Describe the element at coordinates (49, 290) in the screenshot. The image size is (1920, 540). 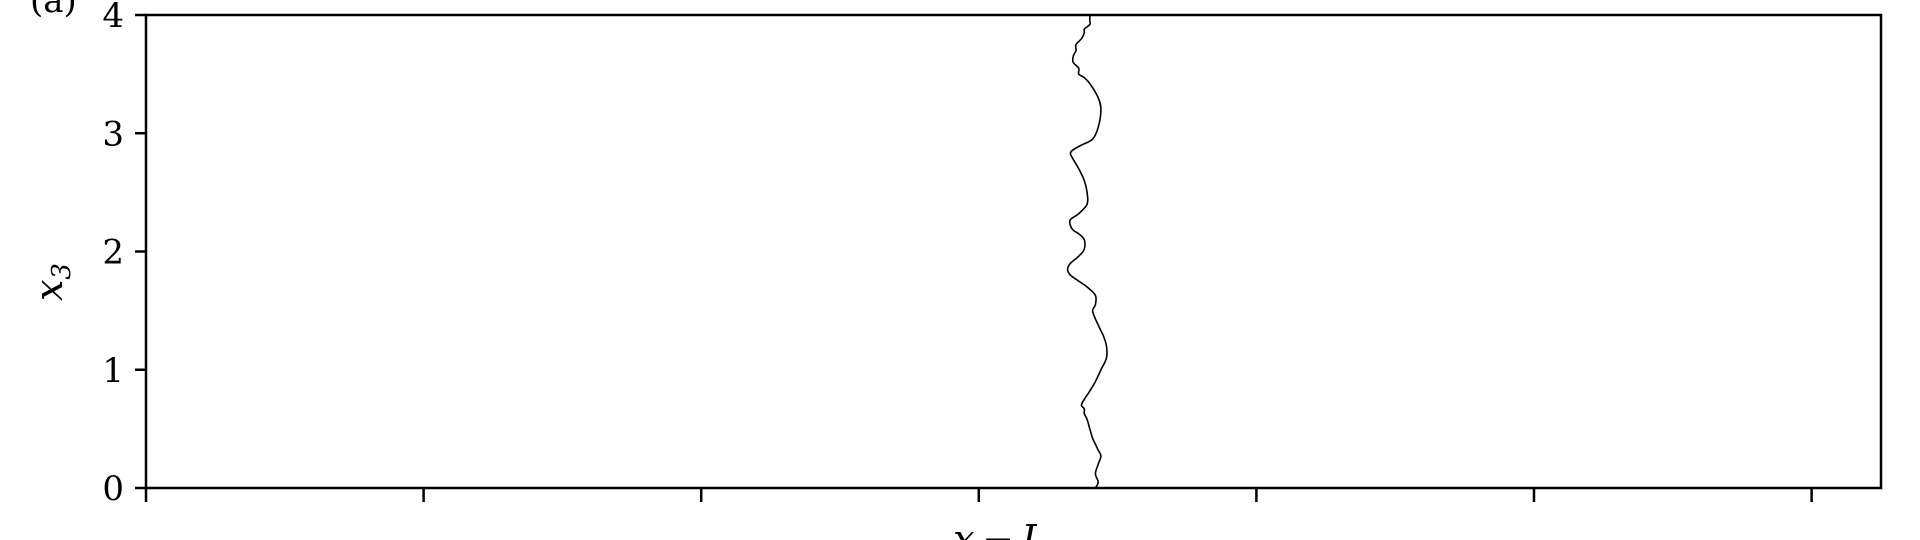
I see `y-axis-label-main: x` at that location.